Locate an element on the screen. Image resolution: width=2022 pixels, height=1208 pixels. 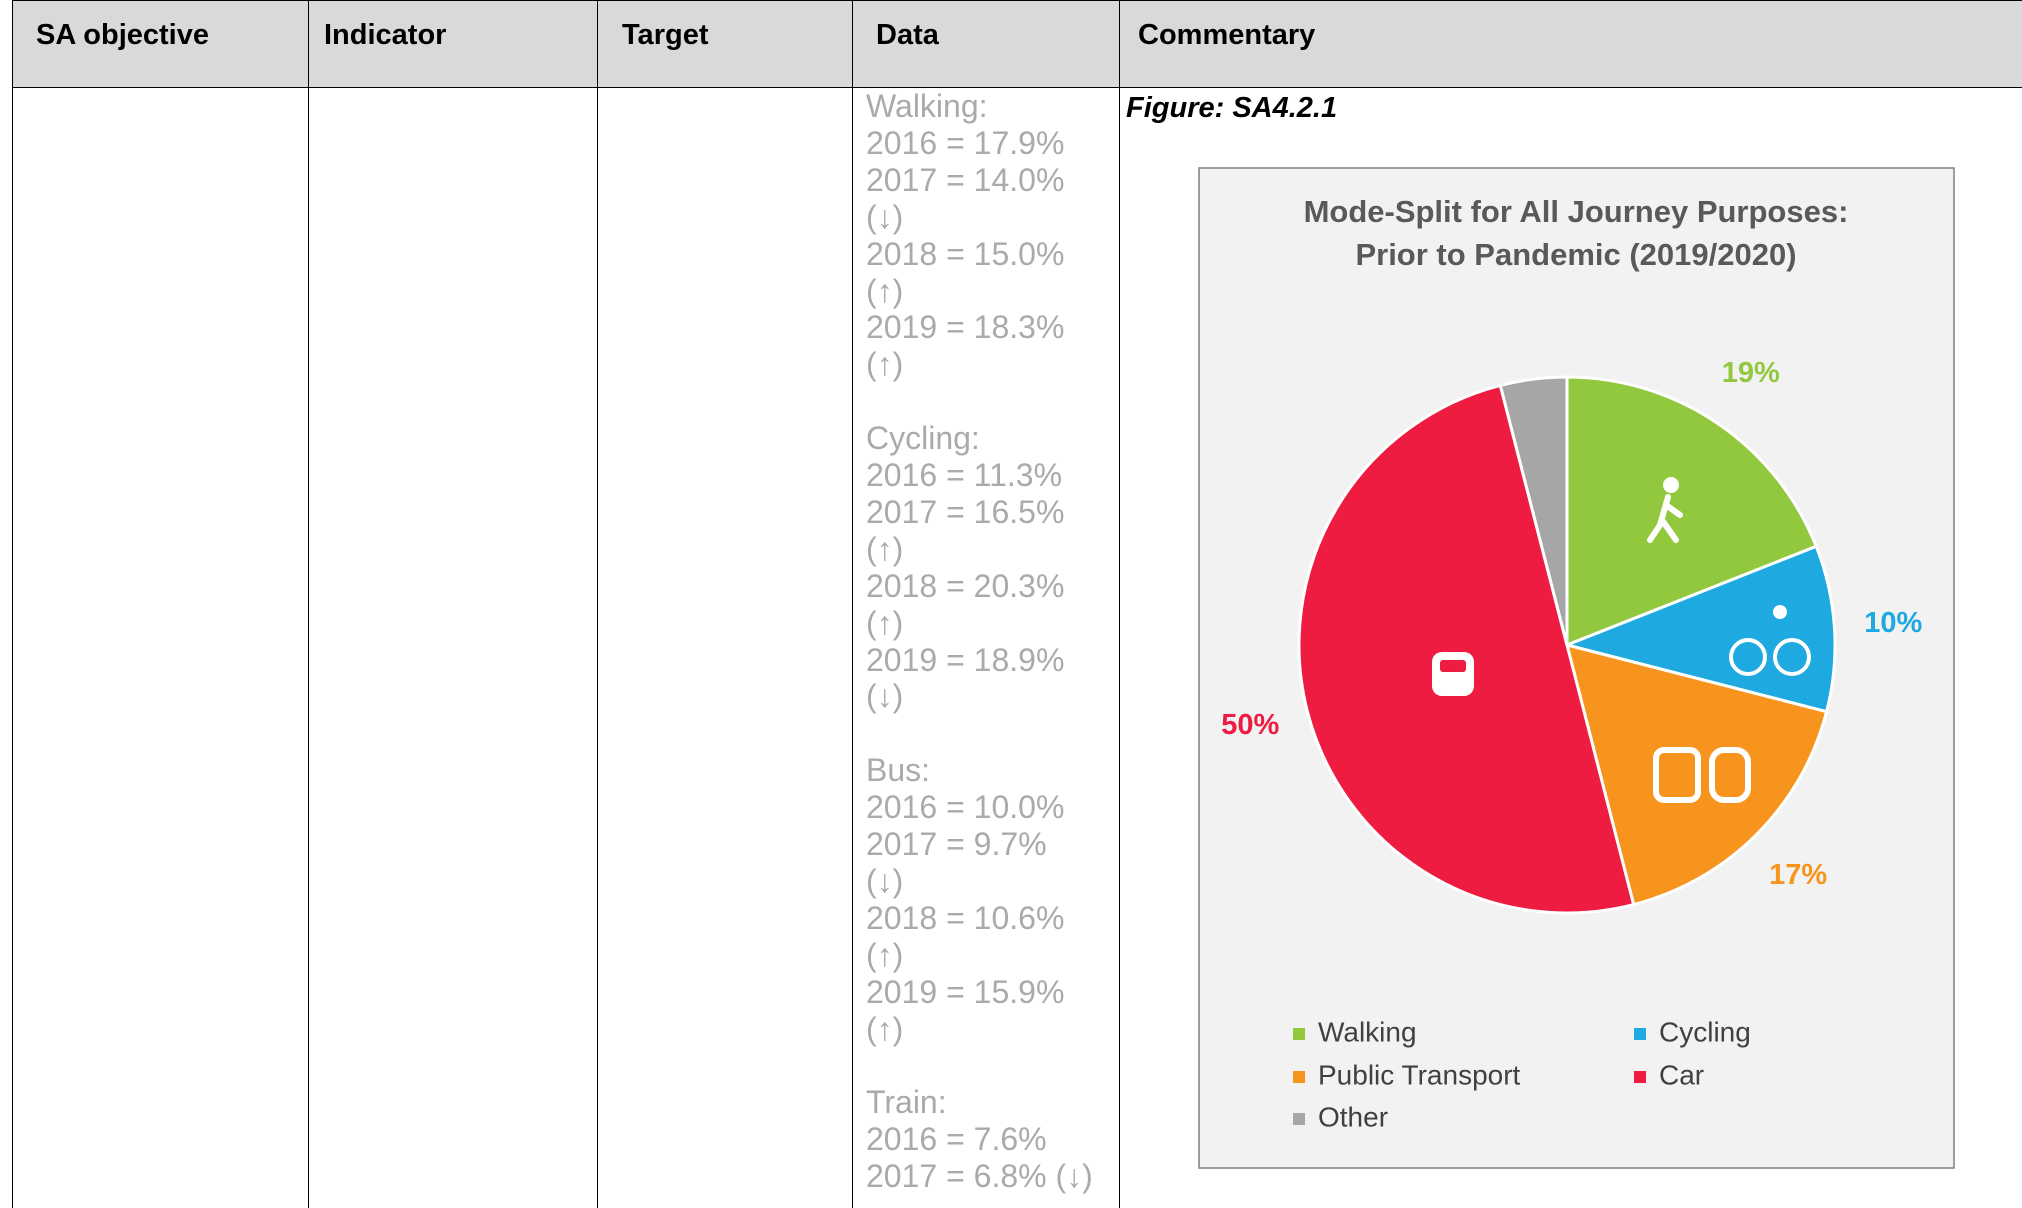
data-label: Cycling: is located at coordinates (923, 438).